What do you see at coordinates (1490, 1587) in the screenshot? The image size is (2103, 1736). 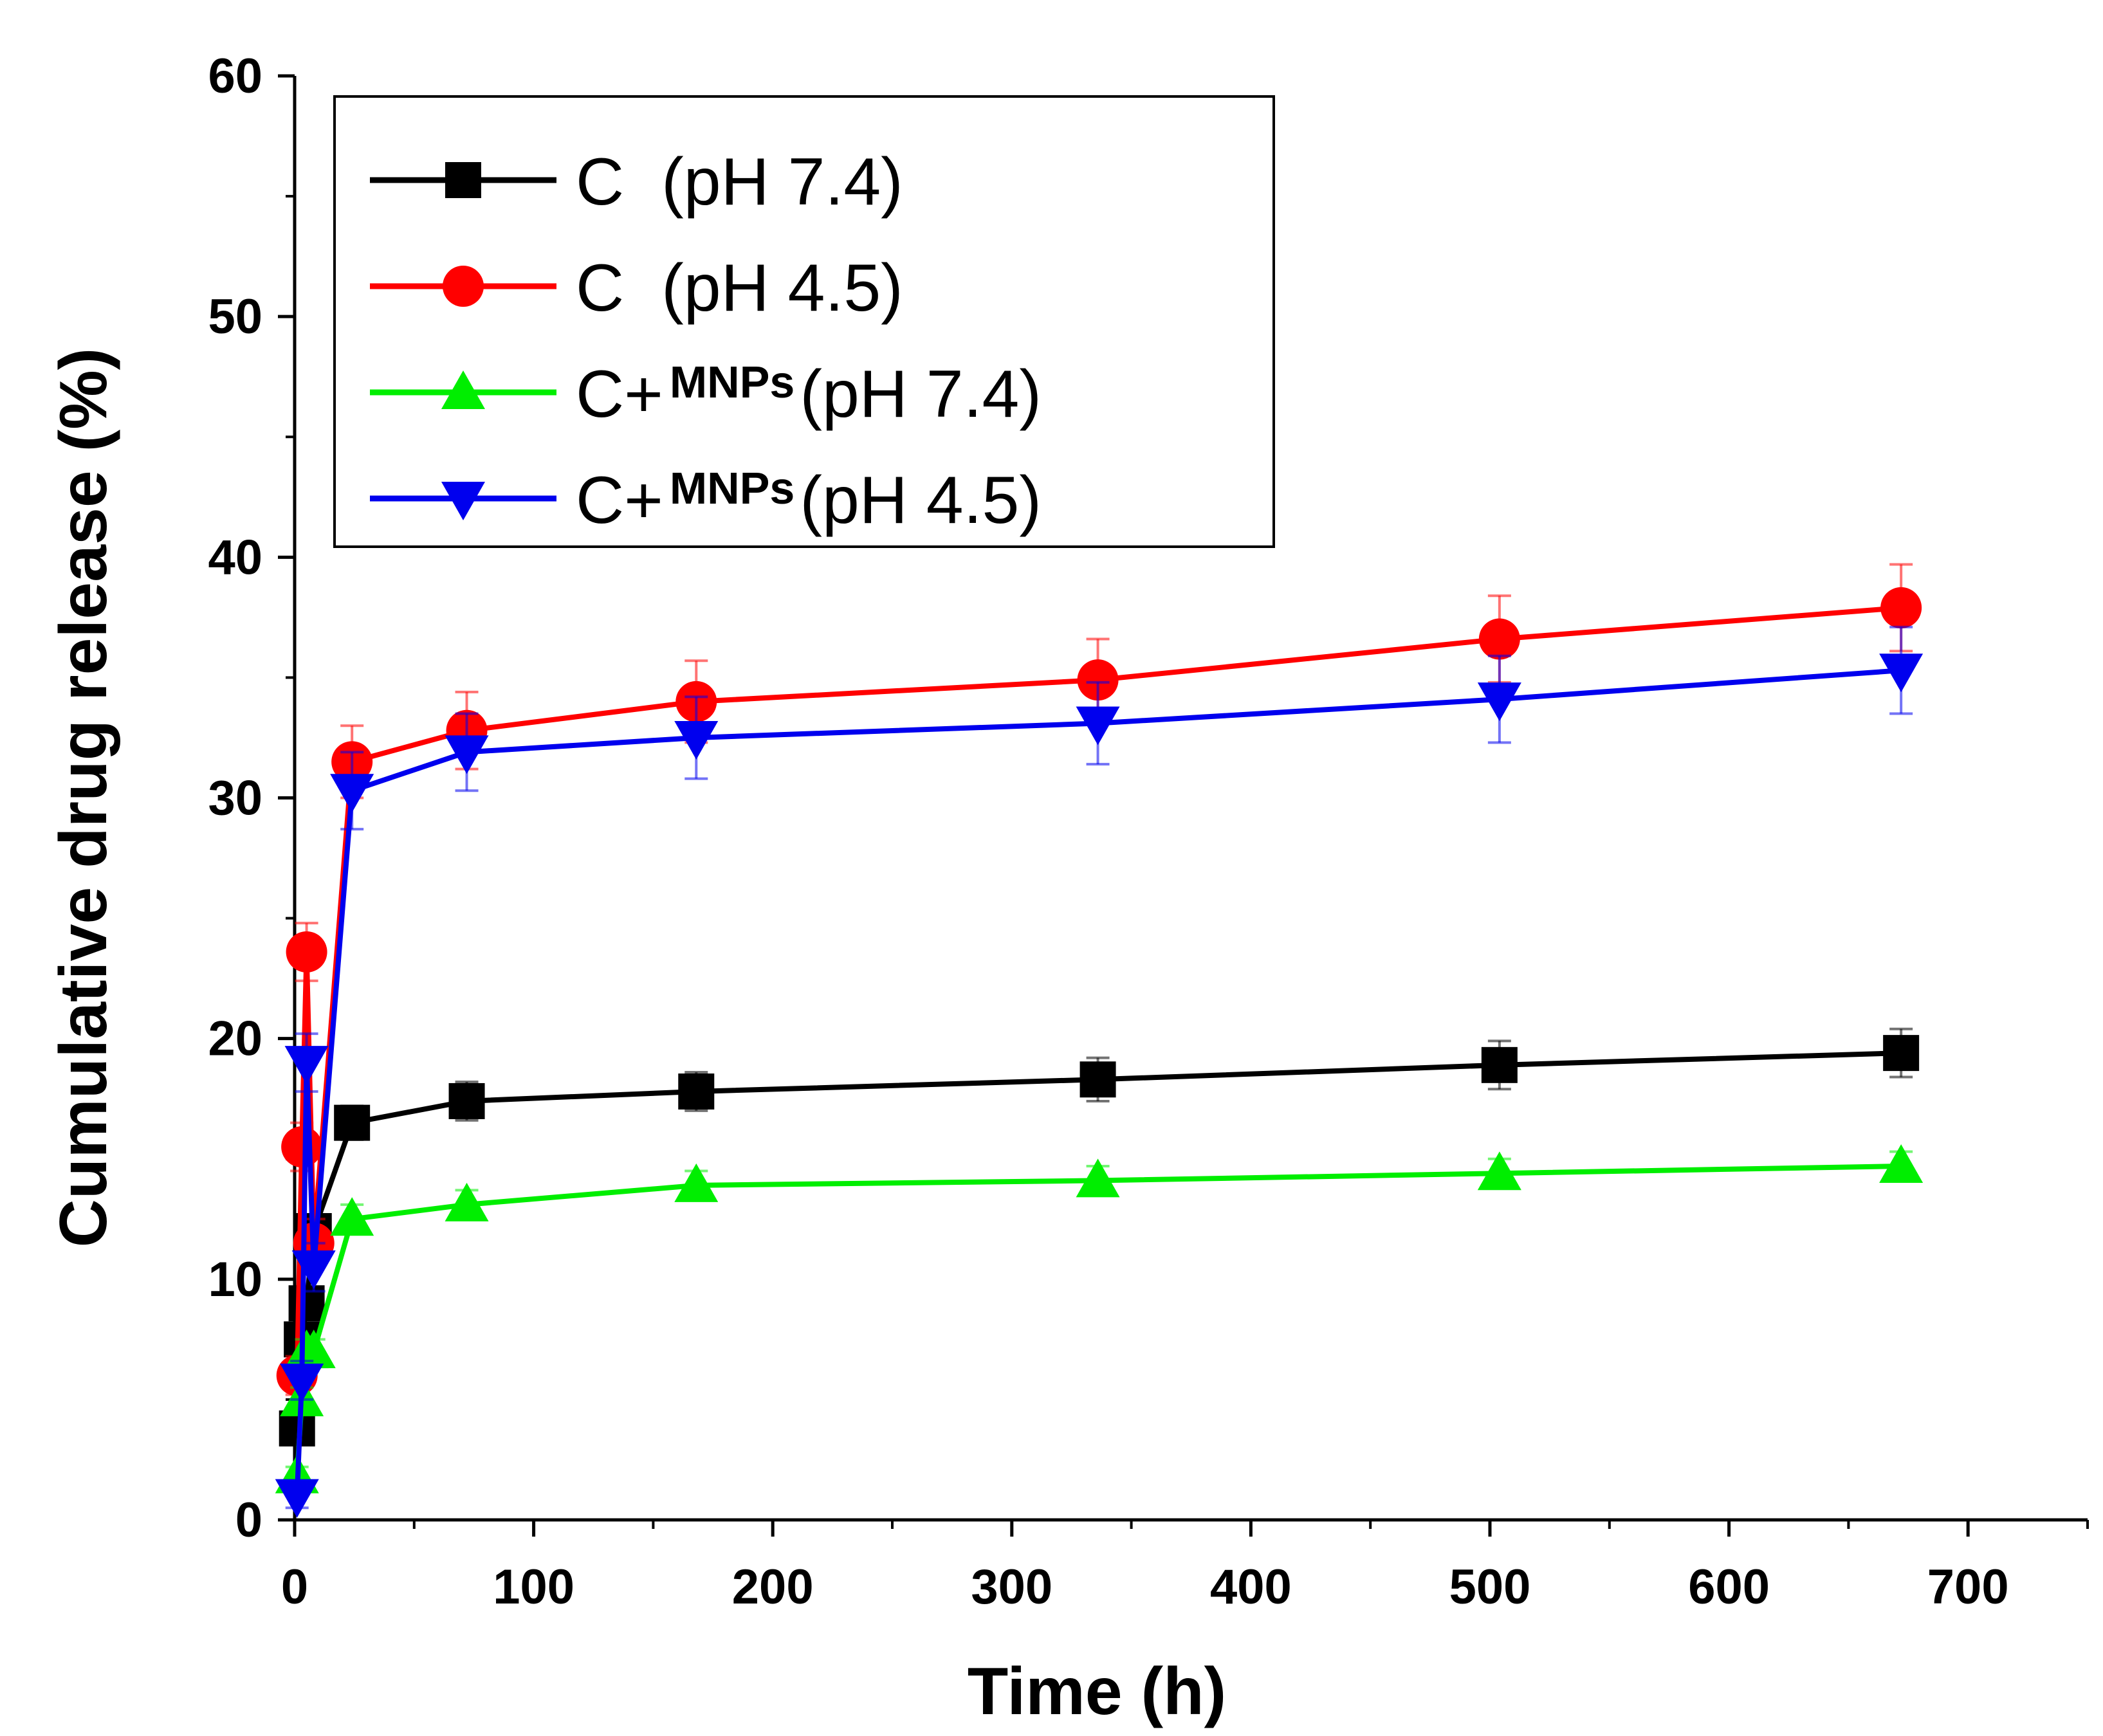 I see `x-tick-label: 500` at bounding box center [1490, 1587].